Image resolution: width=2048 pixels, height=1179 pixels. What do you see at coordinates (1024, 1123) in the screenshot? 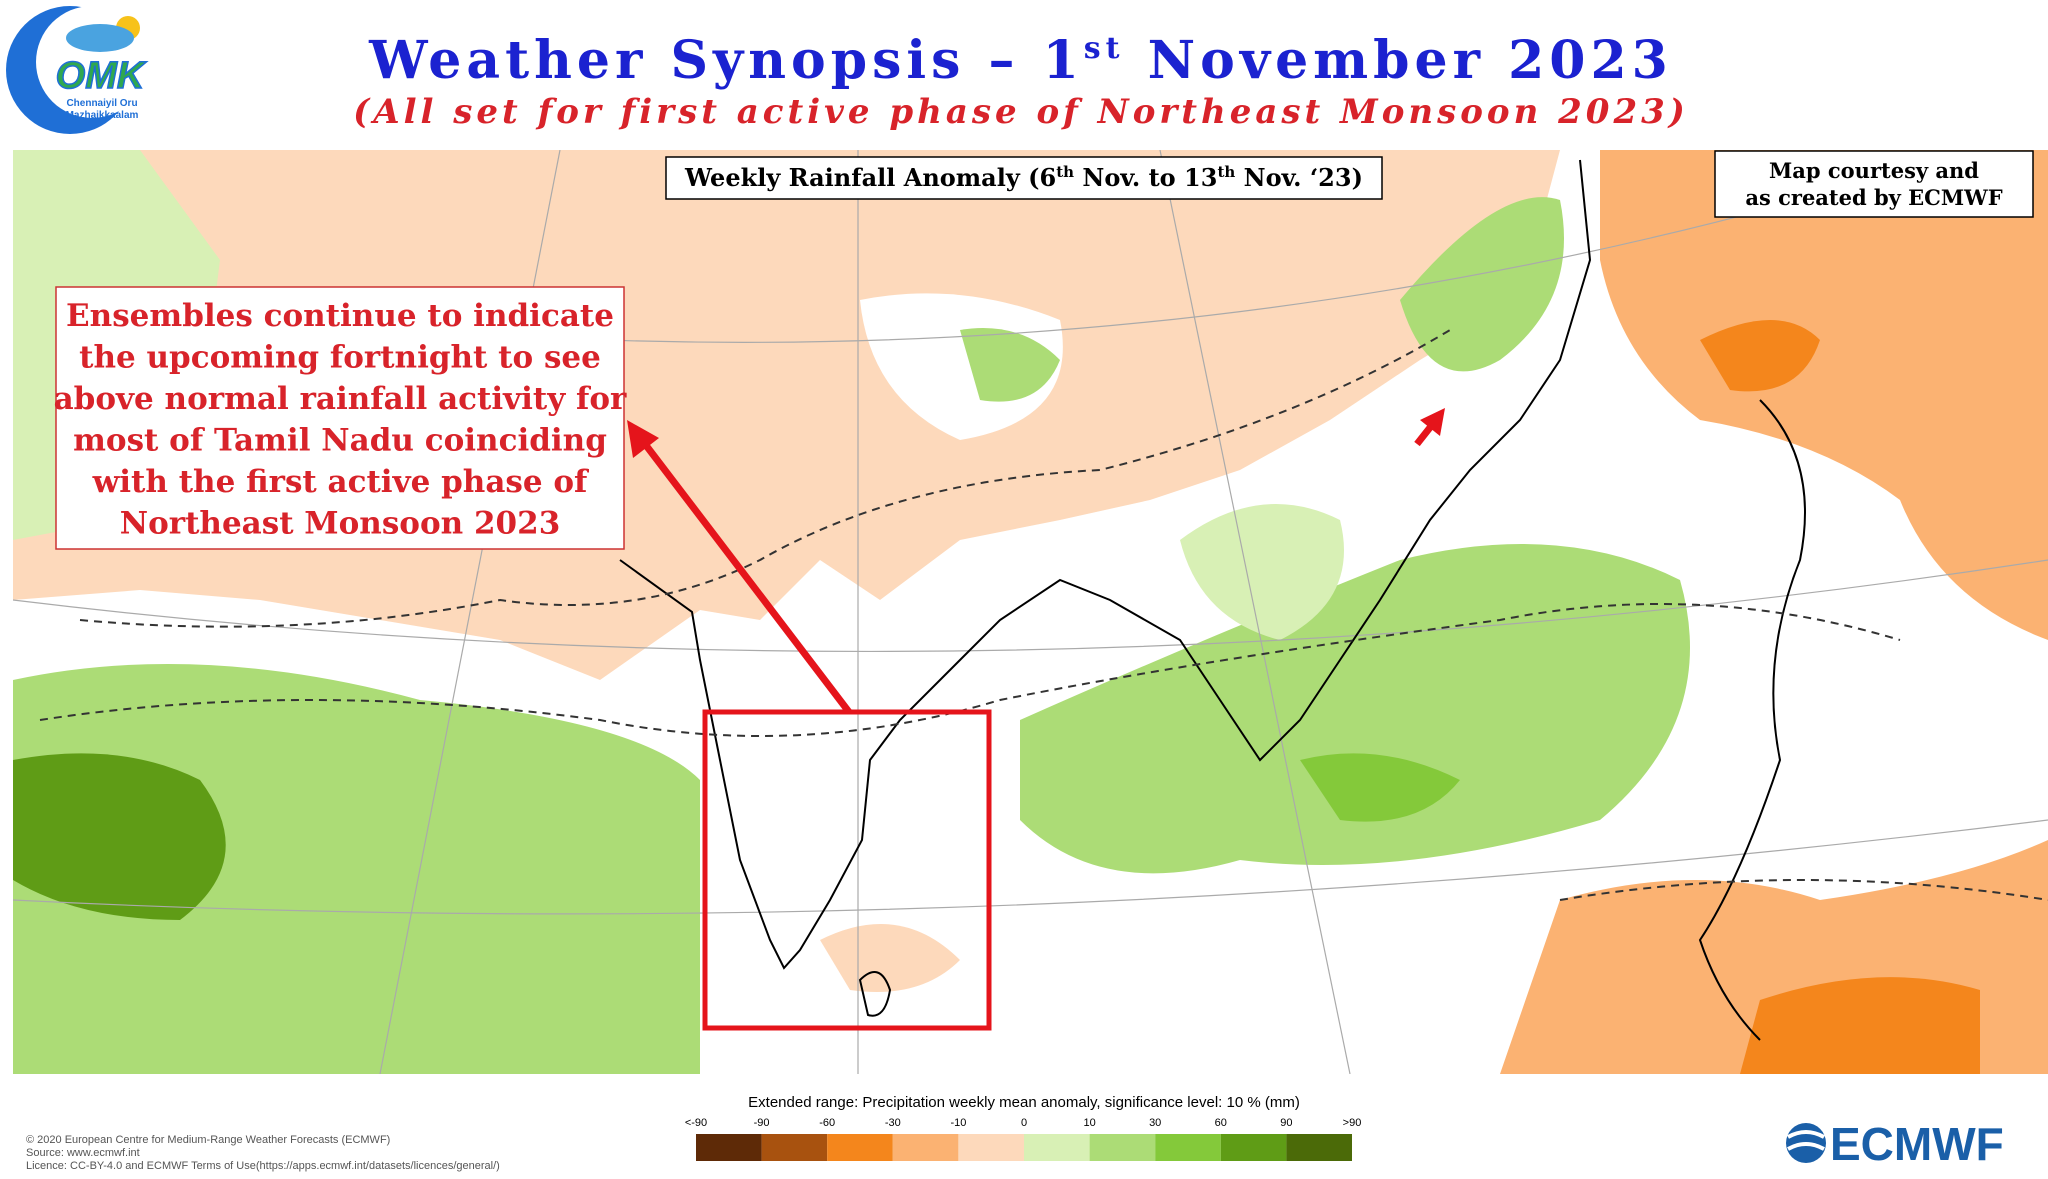
I see `legend-label: 0` at bounding box center [1024, 1123].